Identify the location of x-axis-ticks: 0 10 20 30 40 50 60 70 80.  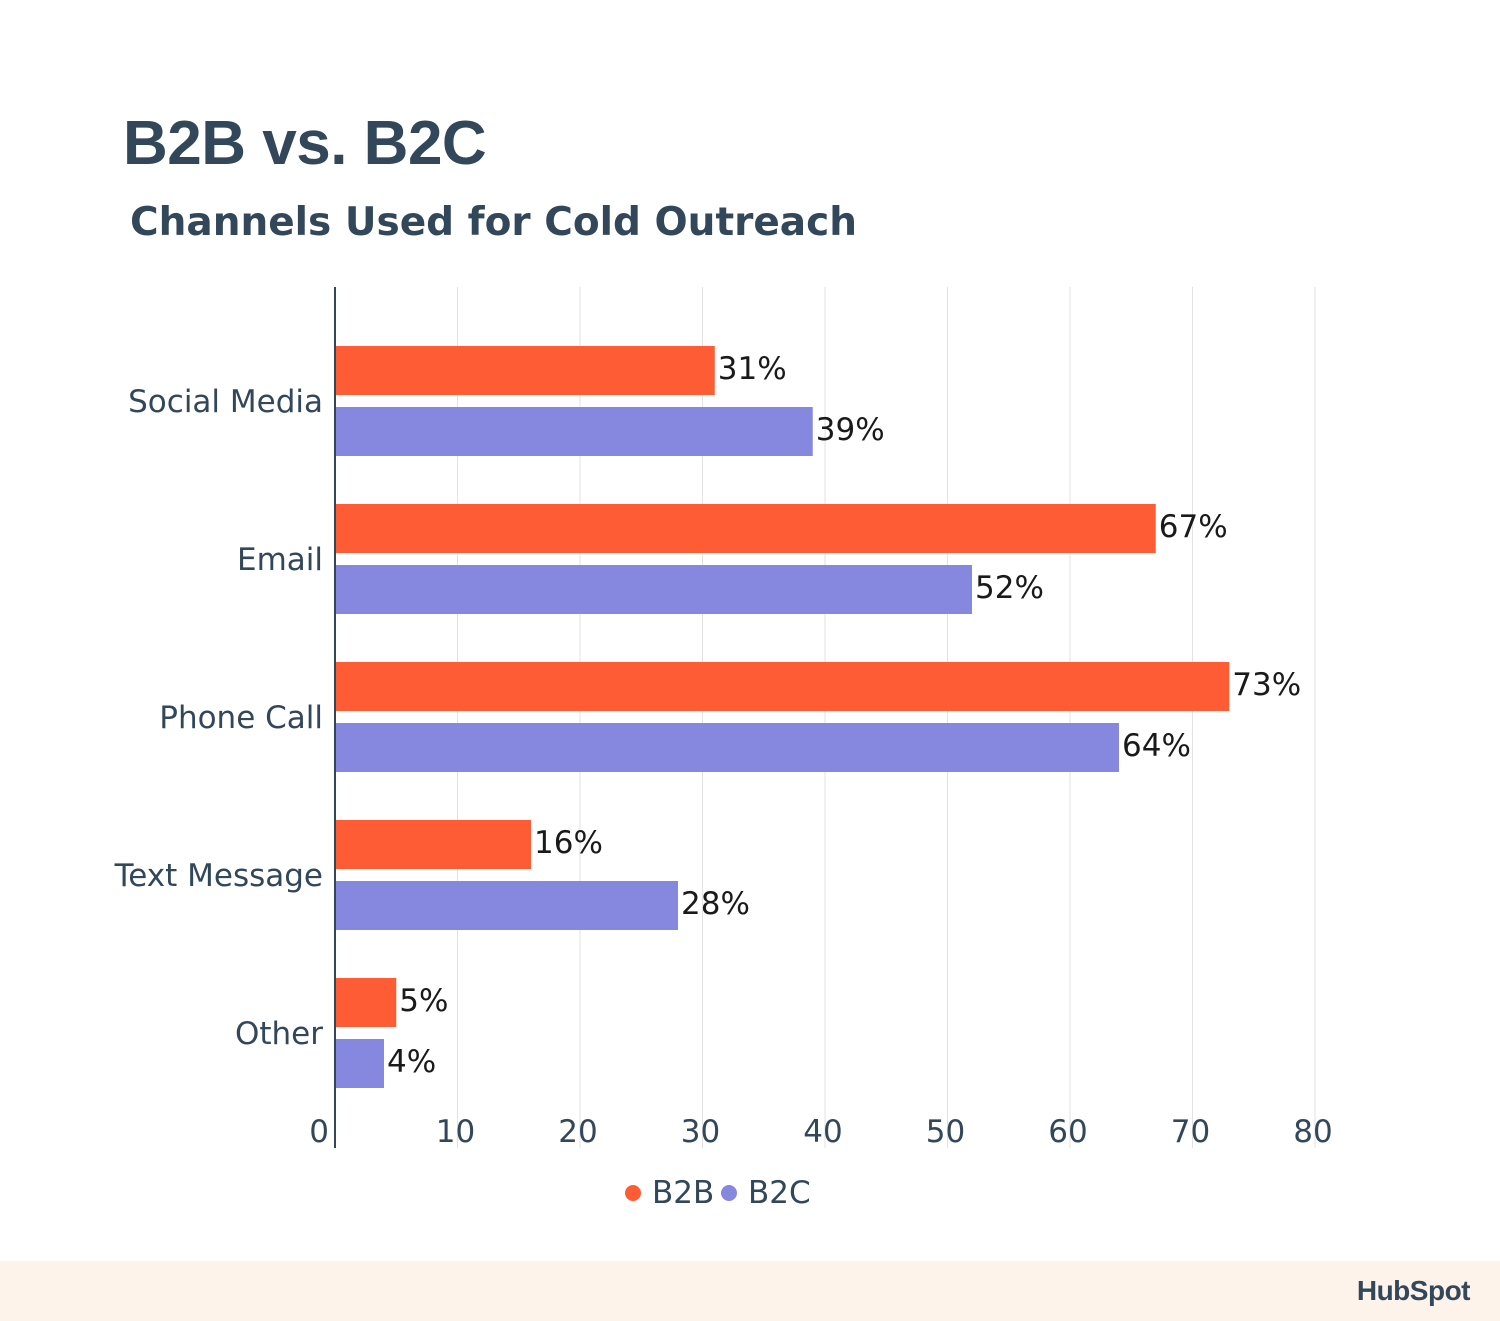
(820, 1132).